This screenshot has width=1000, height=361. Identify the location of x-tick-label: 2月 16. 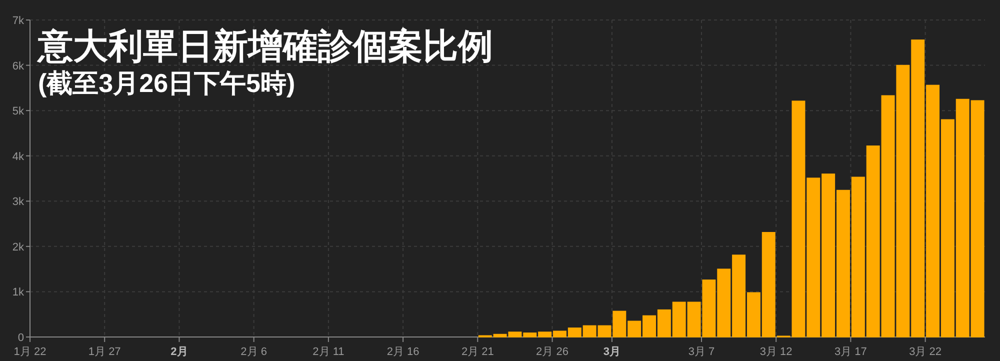
(403, 352).